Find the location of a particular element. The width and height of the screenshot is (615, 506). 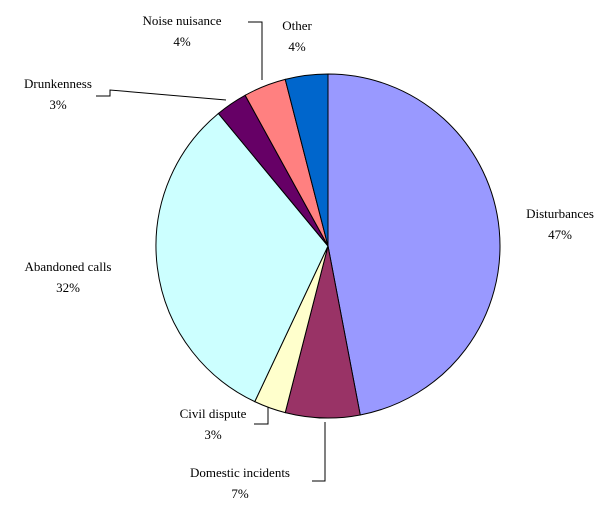

slice-label: Drunkenness is located at coordinates (58, 83).